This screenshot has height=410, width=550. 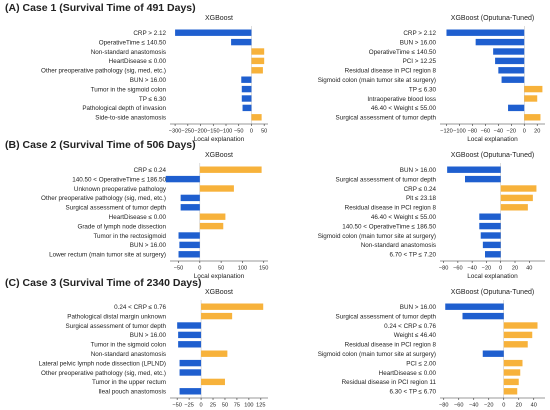 I want to click on chart-title: XGBoost, so click(x=219, y=292).